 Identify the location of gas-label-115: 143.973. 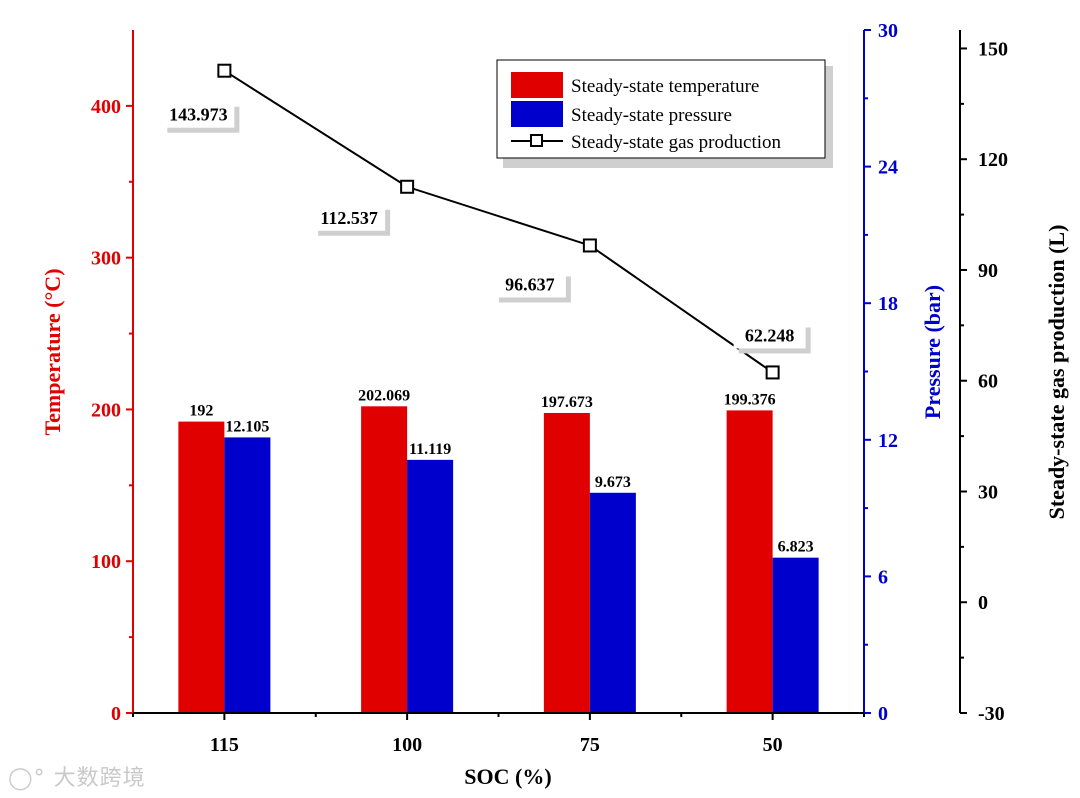
(198, 115).